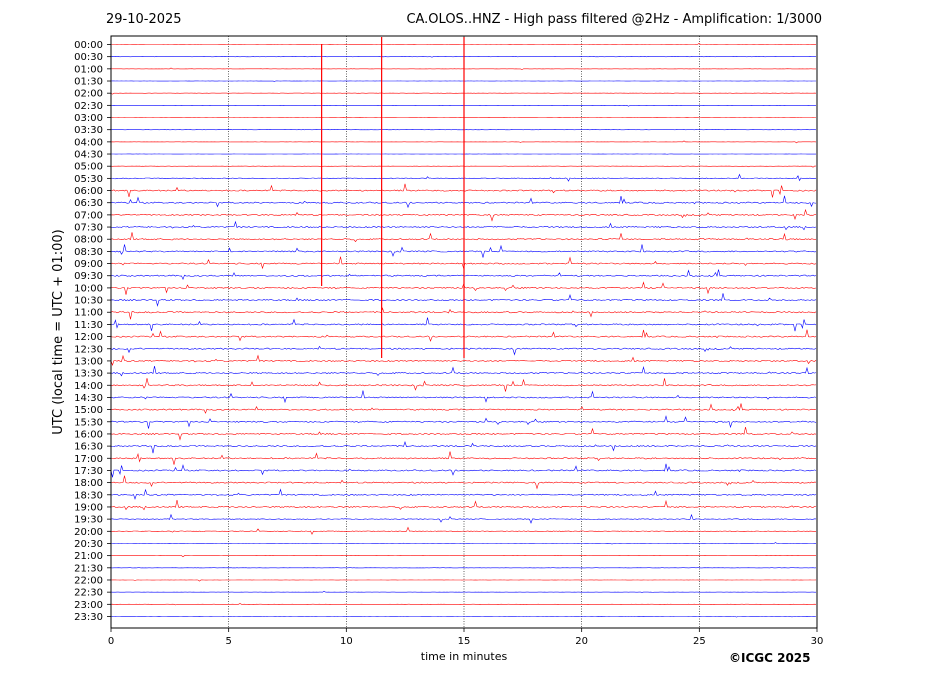 This screenshot has width=927, height=696. Describe the element at coordinates (88, 520) in the screenshot. I see `y-tick-label-39: 19:30` at that location.